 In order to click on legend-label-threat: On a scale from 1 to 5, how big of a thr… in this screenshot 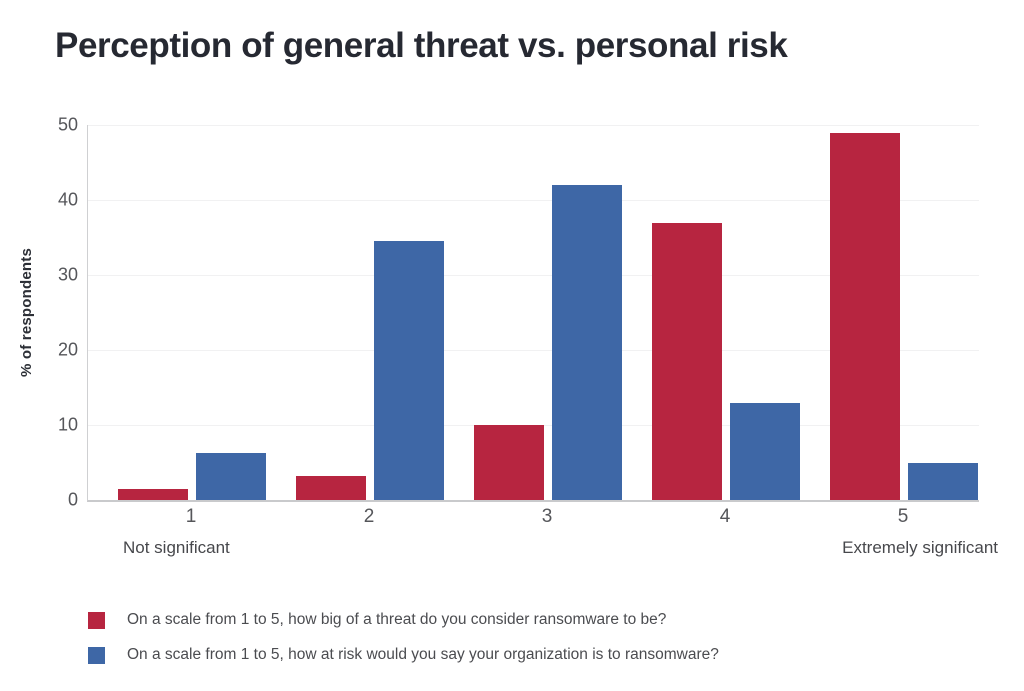, I will do `click(397, 619)`.